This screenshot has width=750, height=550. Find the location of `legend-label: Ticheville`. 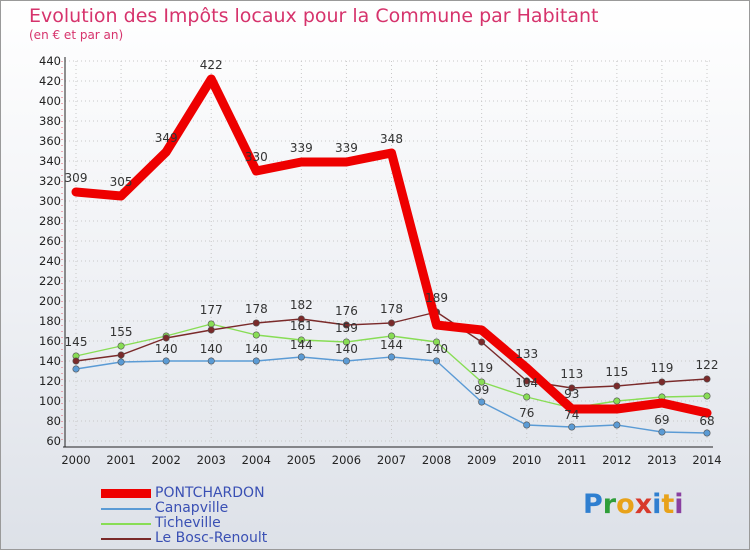

legend-label: Ticheville is located at coordinates (188, 523).